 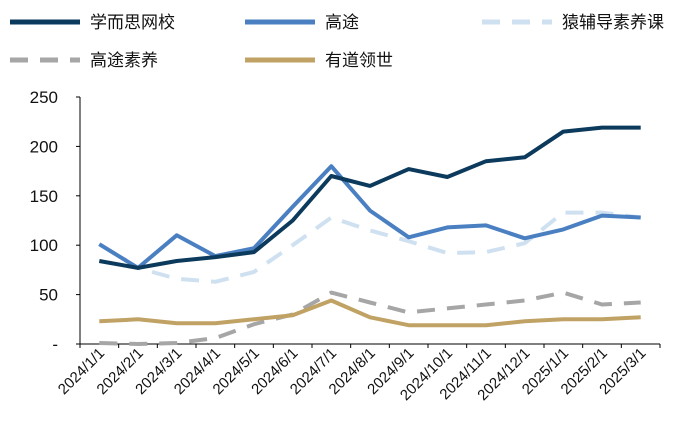 What do you see at coordinates (132, 23) in the screenshot?
I see `legend-label: 学而思网校` at bounding box center [132, 23].